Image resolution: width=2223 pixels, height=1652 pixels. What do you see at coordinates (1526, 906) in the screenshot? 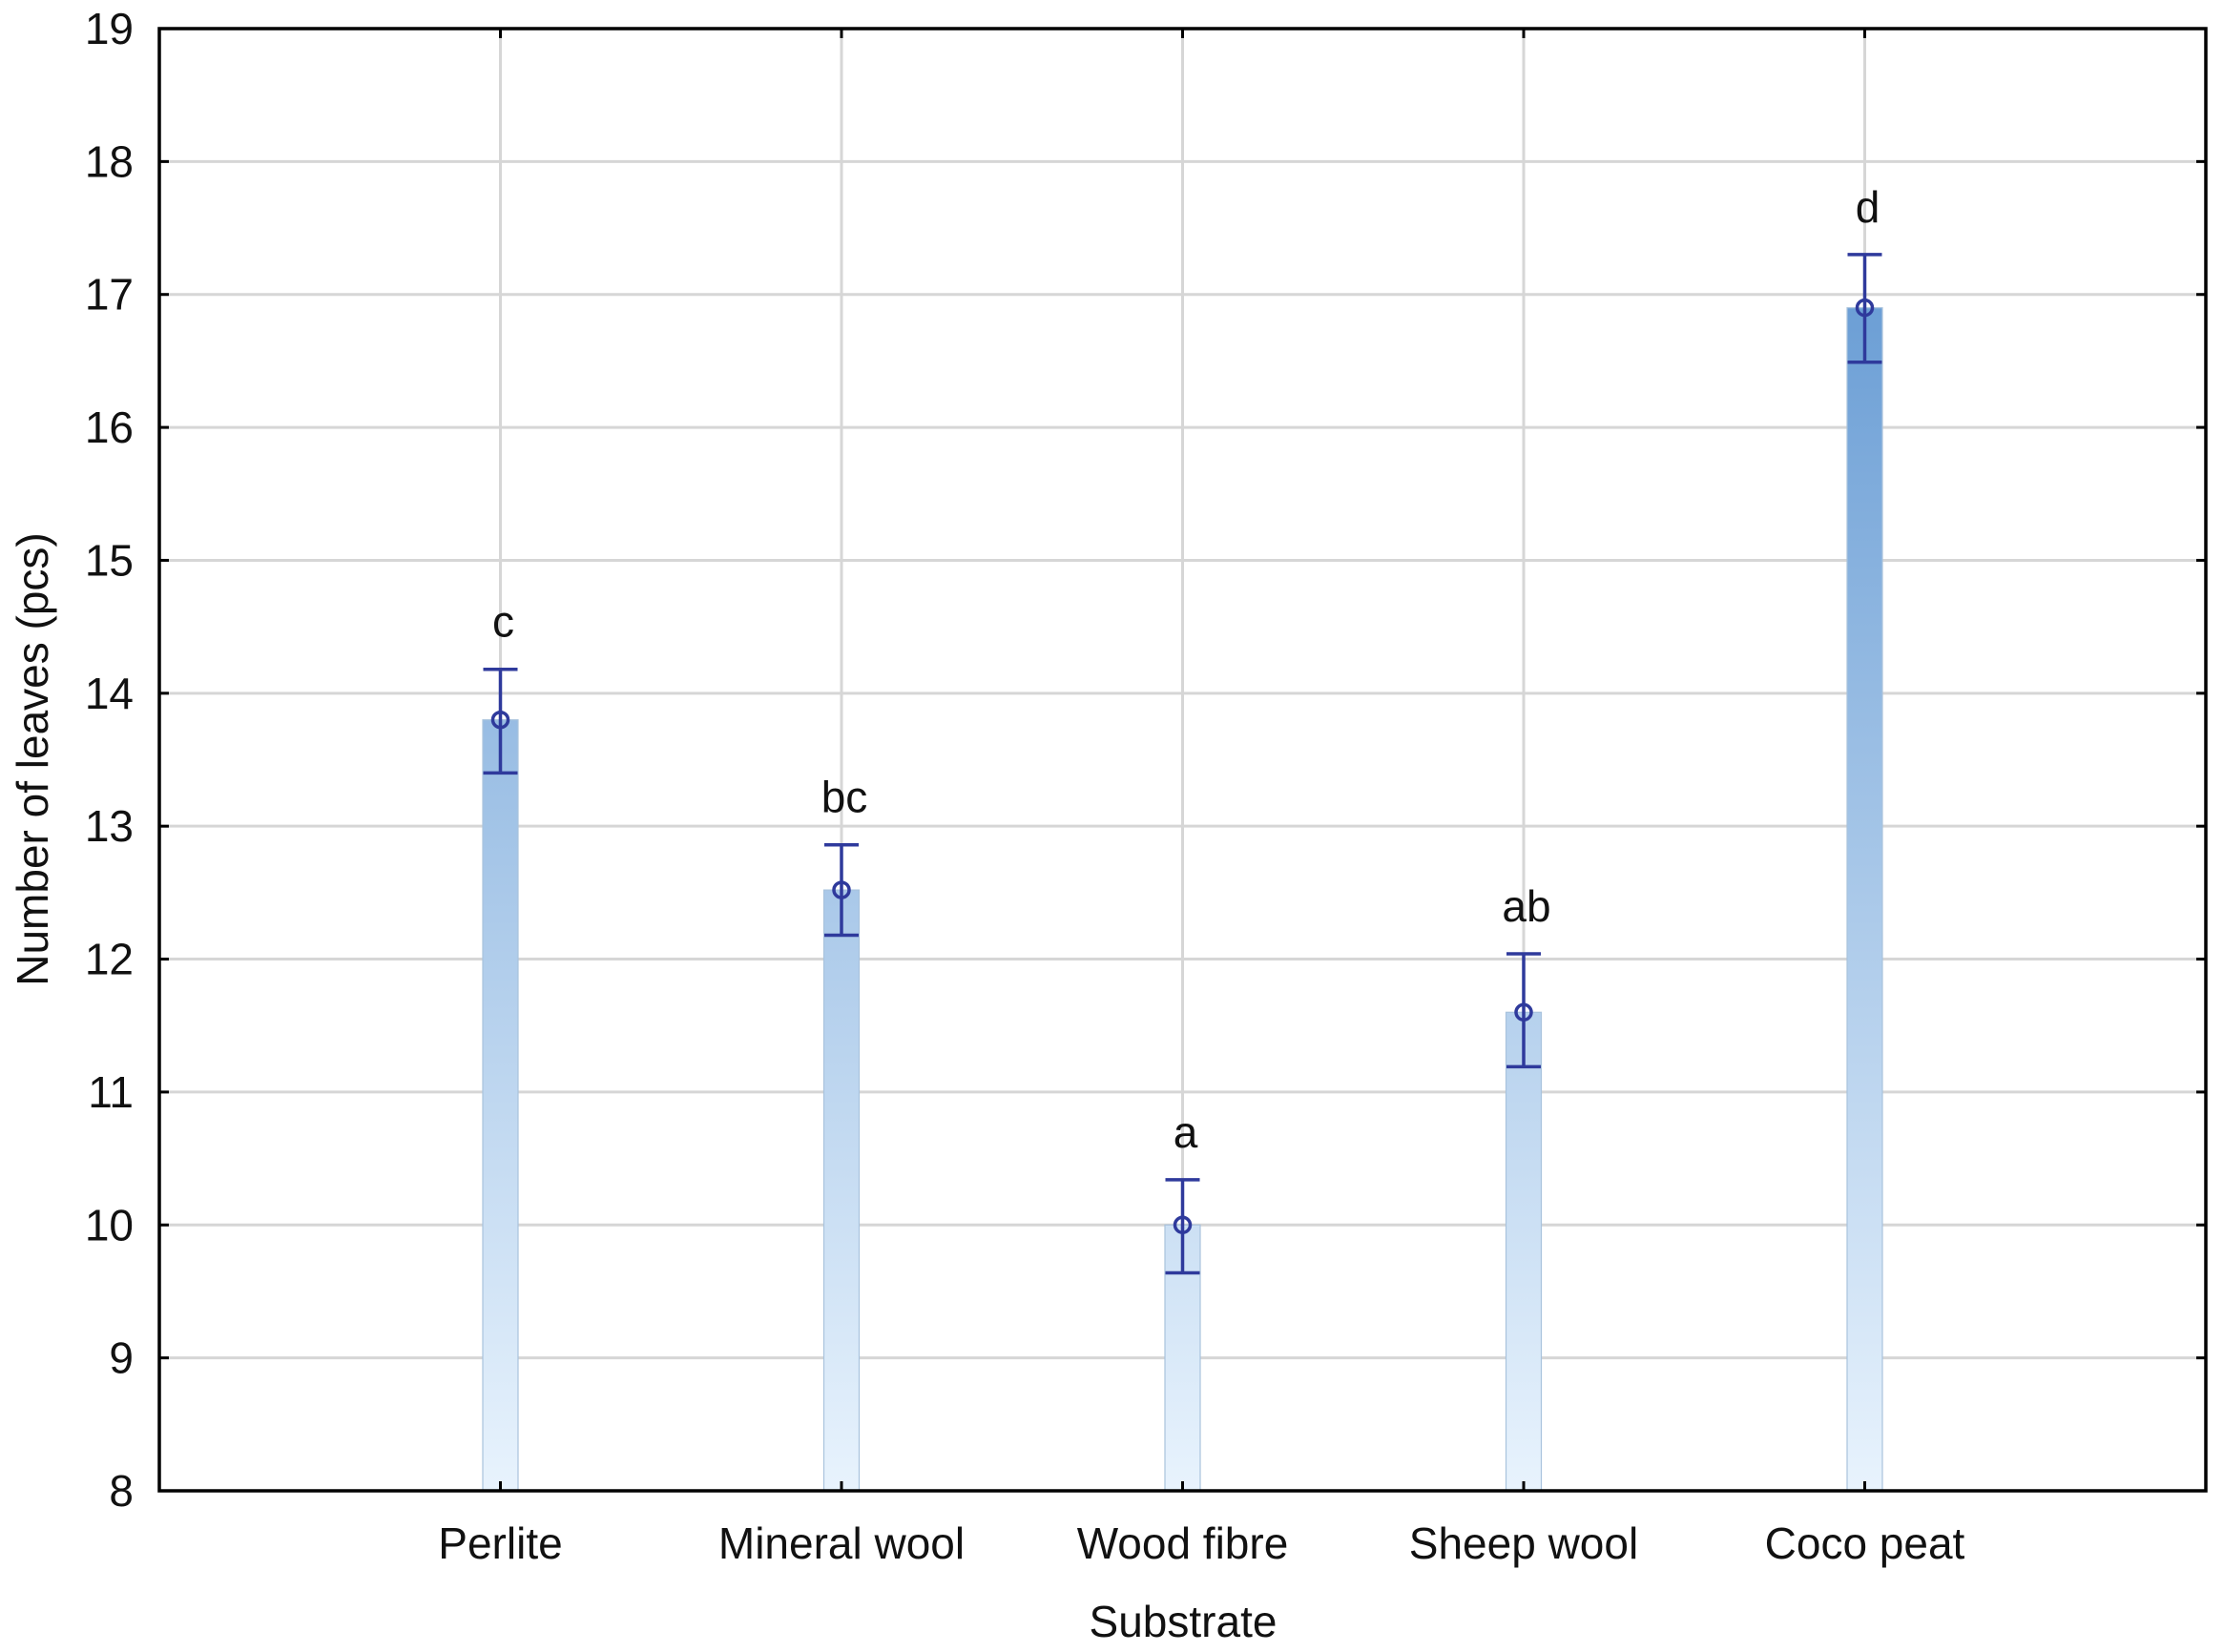
I see `significance-letter: ab` at bounding box center [1526, 906].